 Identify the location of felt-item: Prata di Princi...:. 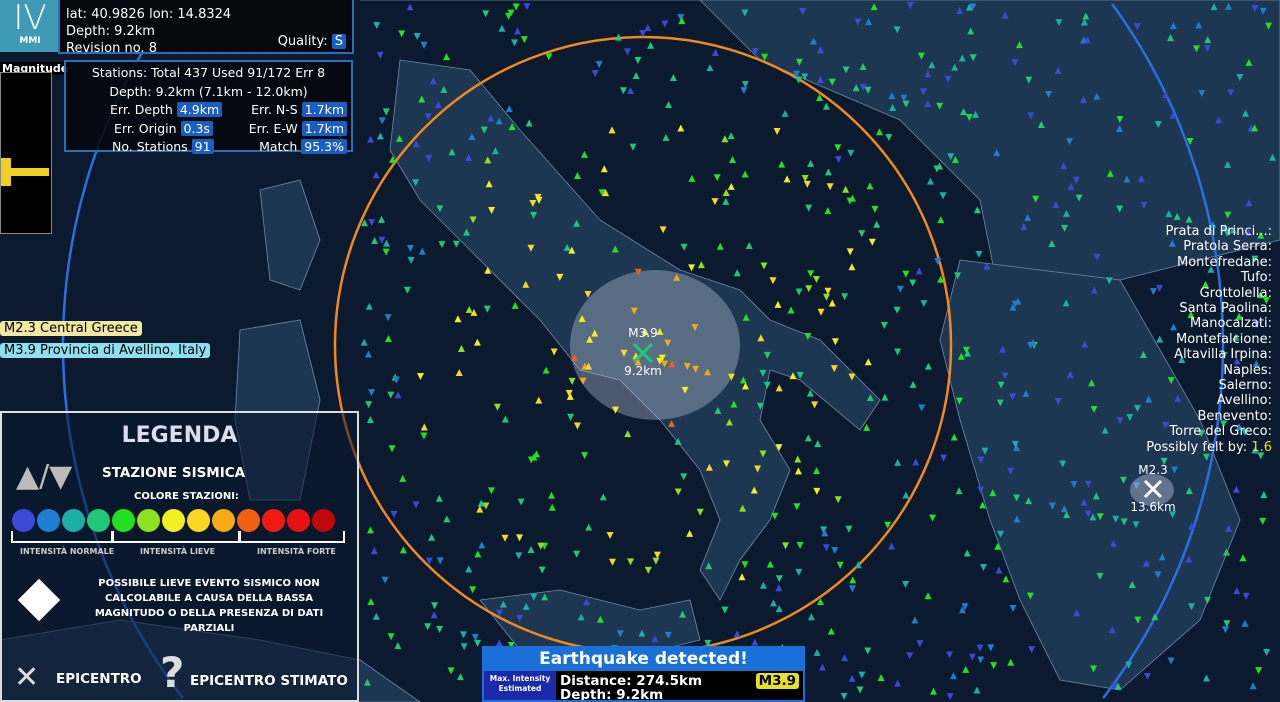
(1218, 231).